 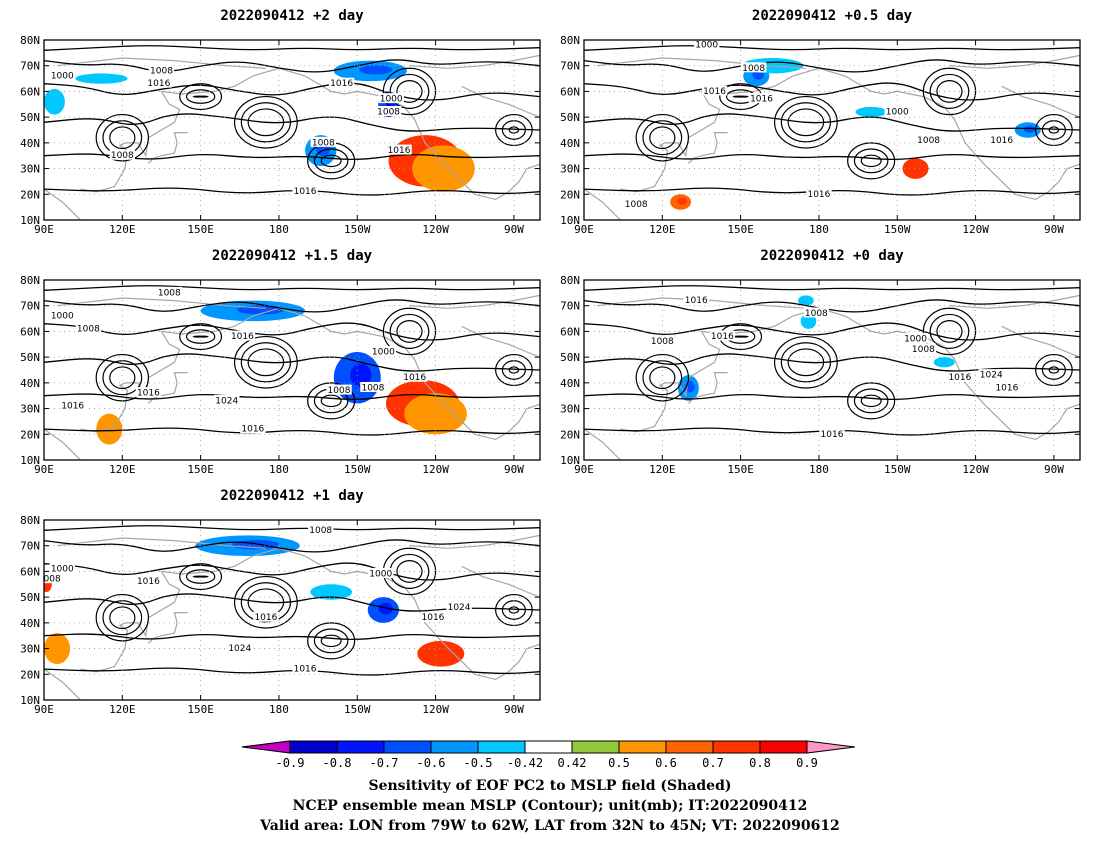 I want to click on y-tick-label: 20N, so click(x=570, y=194).